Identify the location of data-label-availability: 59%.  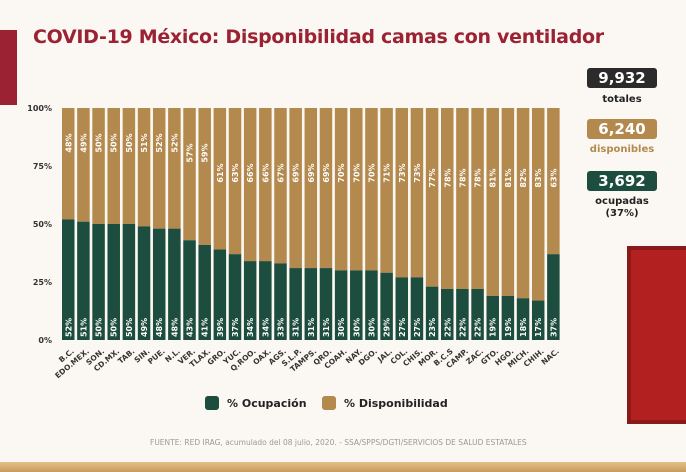
(205, 152).